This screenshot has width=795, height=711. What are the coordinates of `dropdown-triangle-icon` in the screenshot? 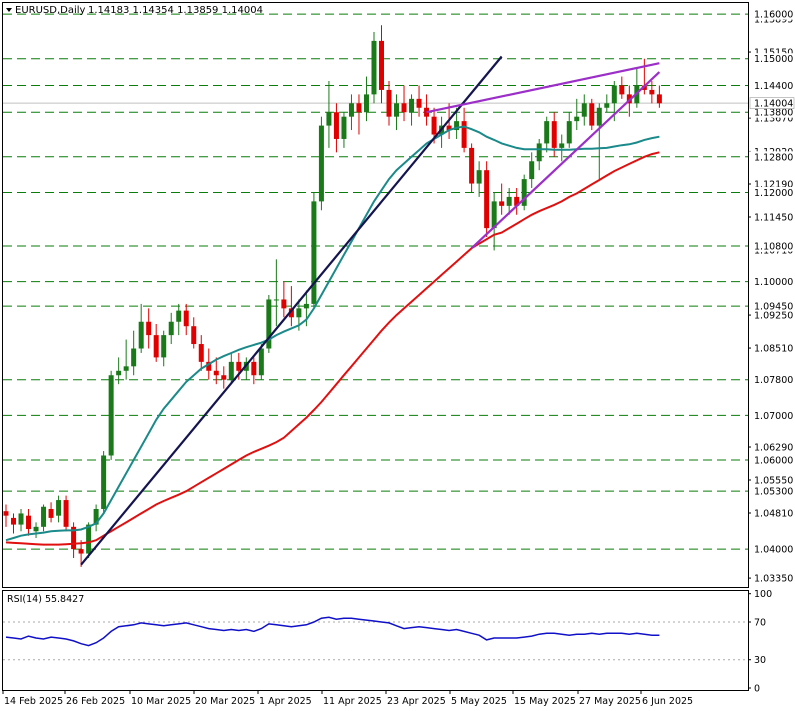 It's located at (9, 10).